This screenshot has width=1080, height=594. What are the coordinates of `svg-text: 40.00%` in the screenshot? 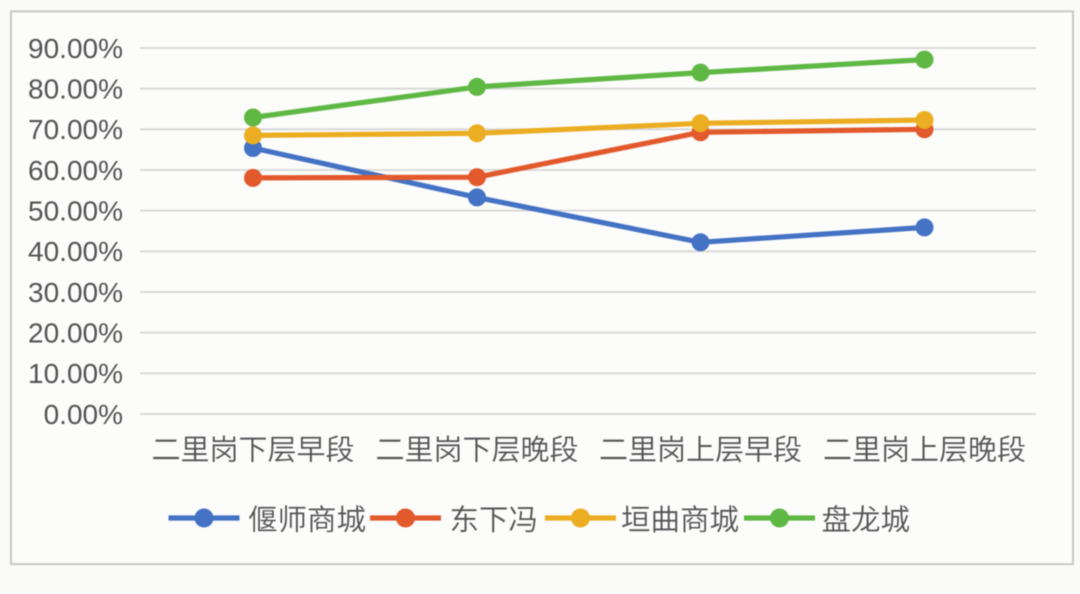 It's located at (75, 251).